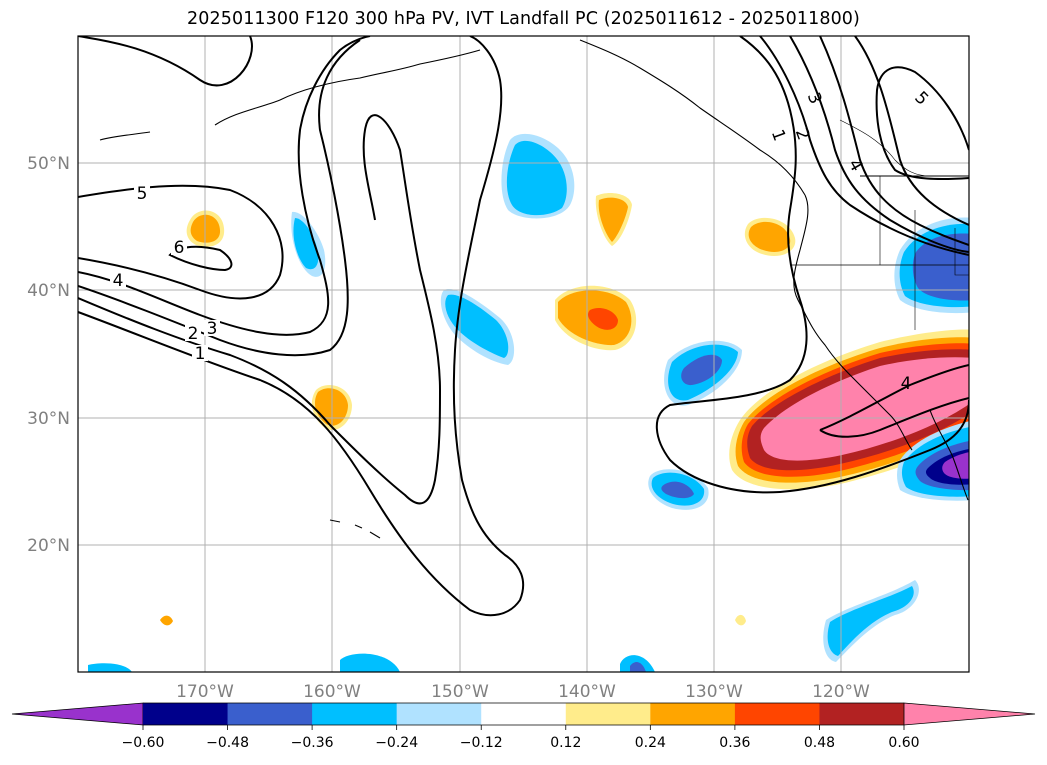 This screenshot has width=1047, height=765. What do you see at coordinates (650, 743) in the screenshot?
I see `colorbar-tick-label: 0.24` at bounding box center [650, 743].